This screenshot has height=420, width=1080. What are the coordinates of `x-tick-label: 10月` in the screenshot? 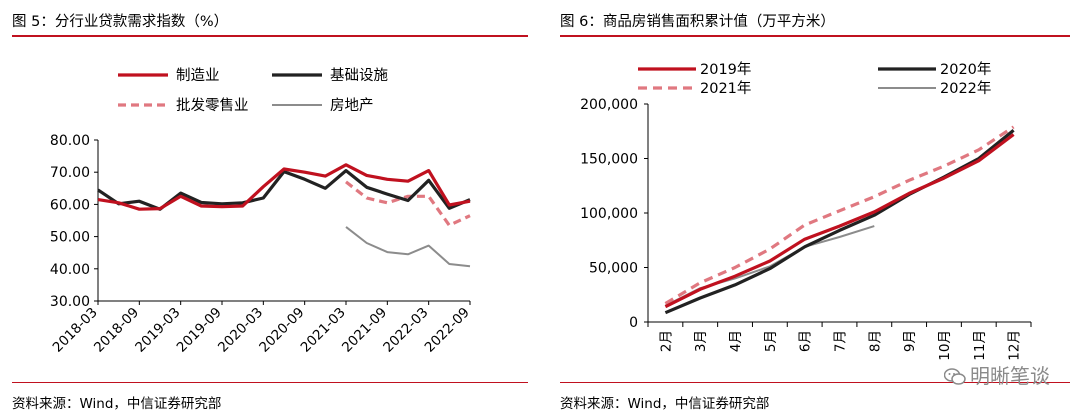 It's located at (945, 345).